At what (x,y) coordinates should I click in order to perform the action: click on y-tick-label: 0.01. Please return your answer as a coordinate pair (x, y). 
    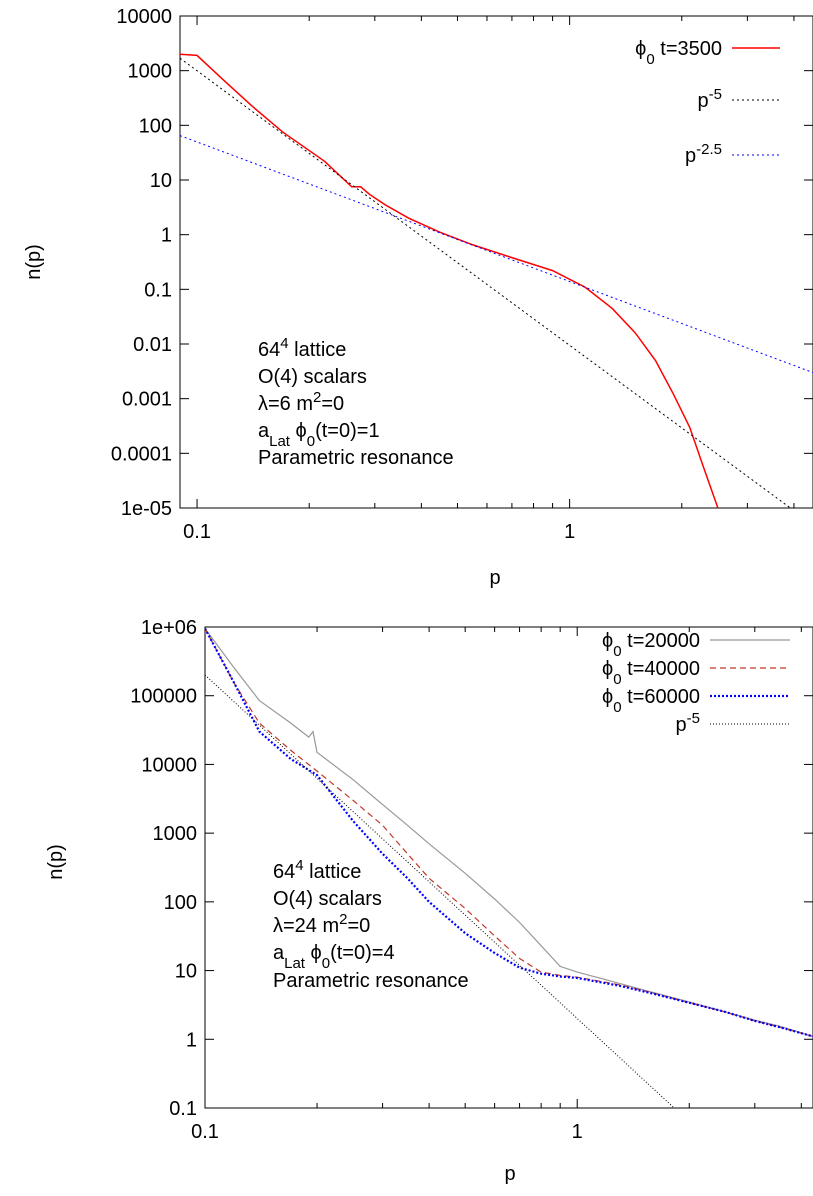
    Looking at the image, I should click on (152, 345).